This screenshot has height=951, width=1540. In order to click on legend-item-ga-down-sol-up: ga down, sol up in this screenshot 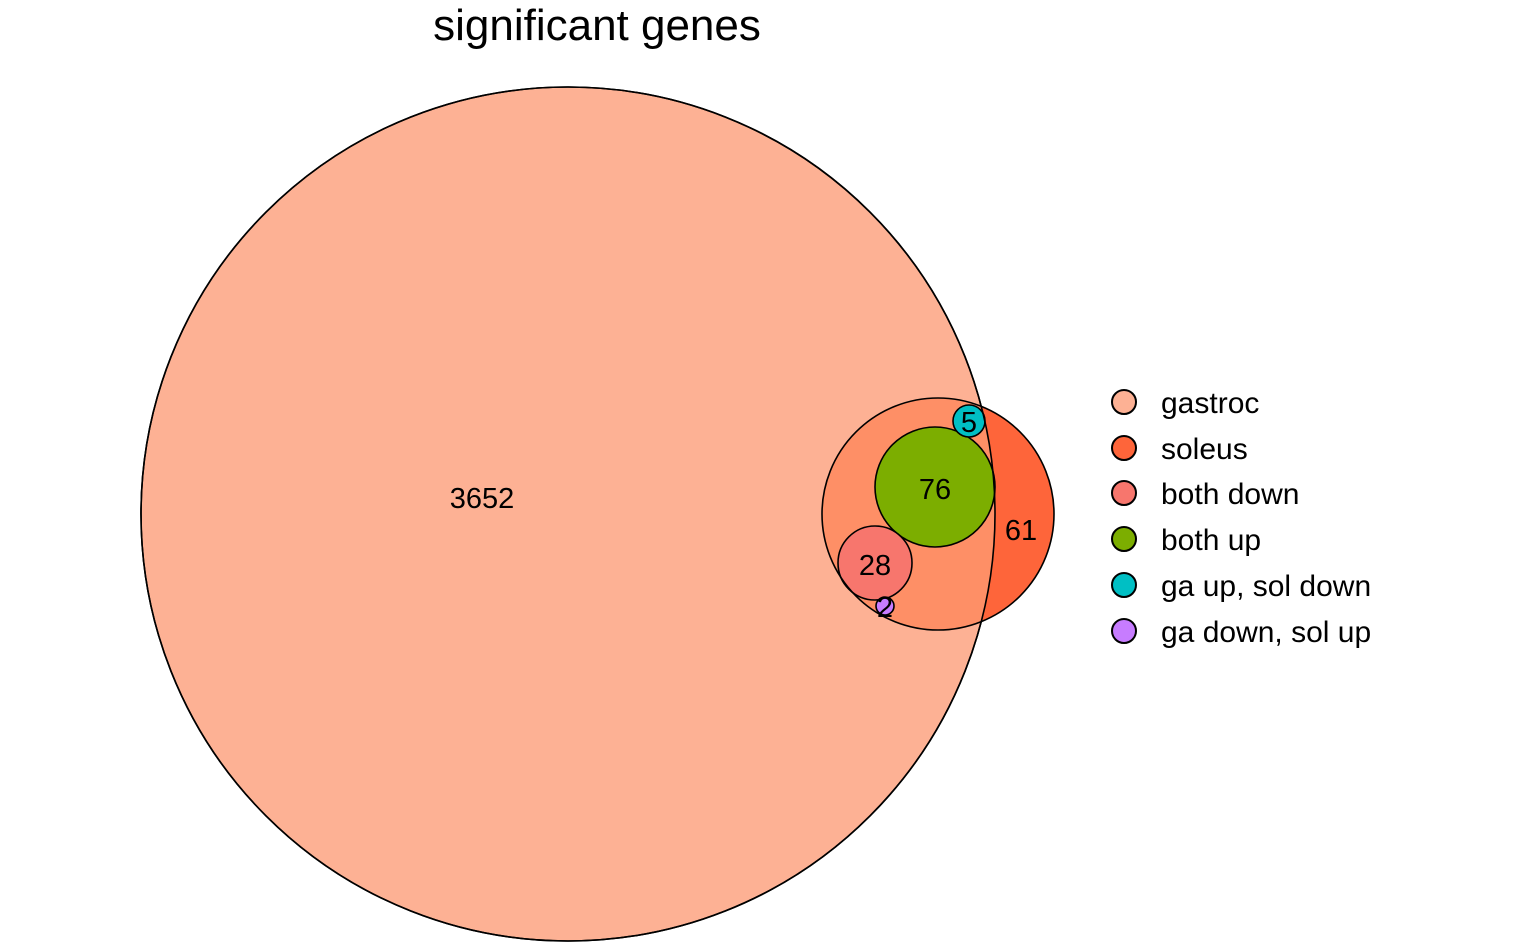, I will do `click(1241, 632)`.